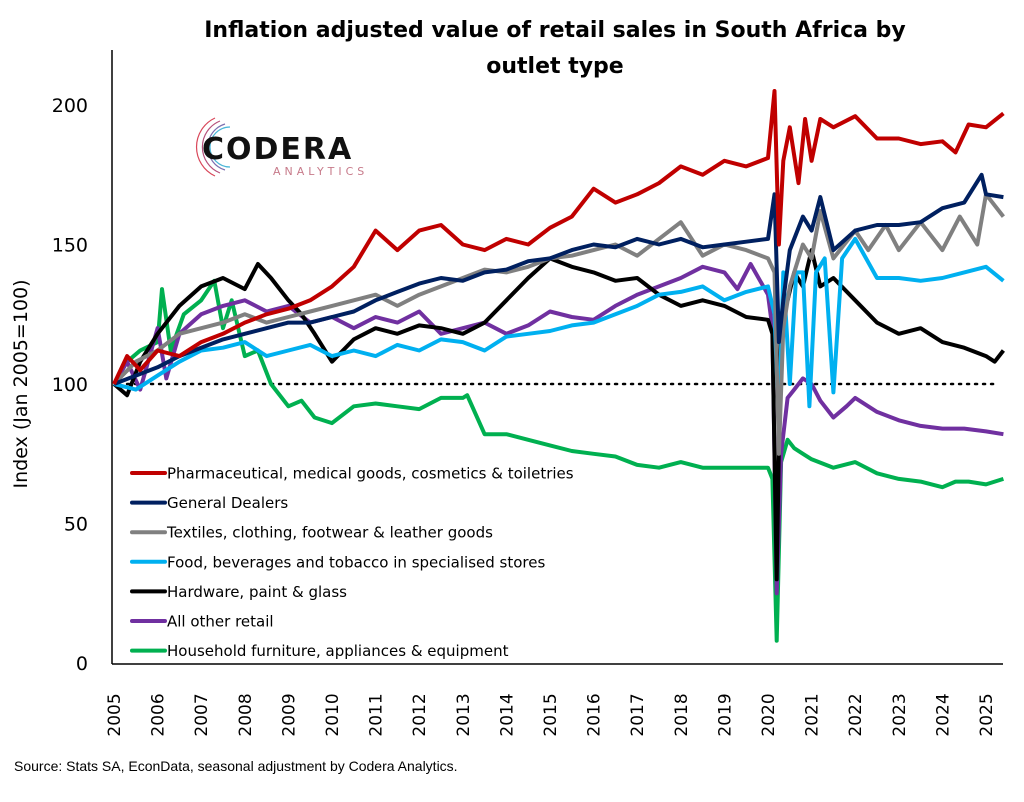  I want to click on x-tick-label: 2011, so click(377, 714).